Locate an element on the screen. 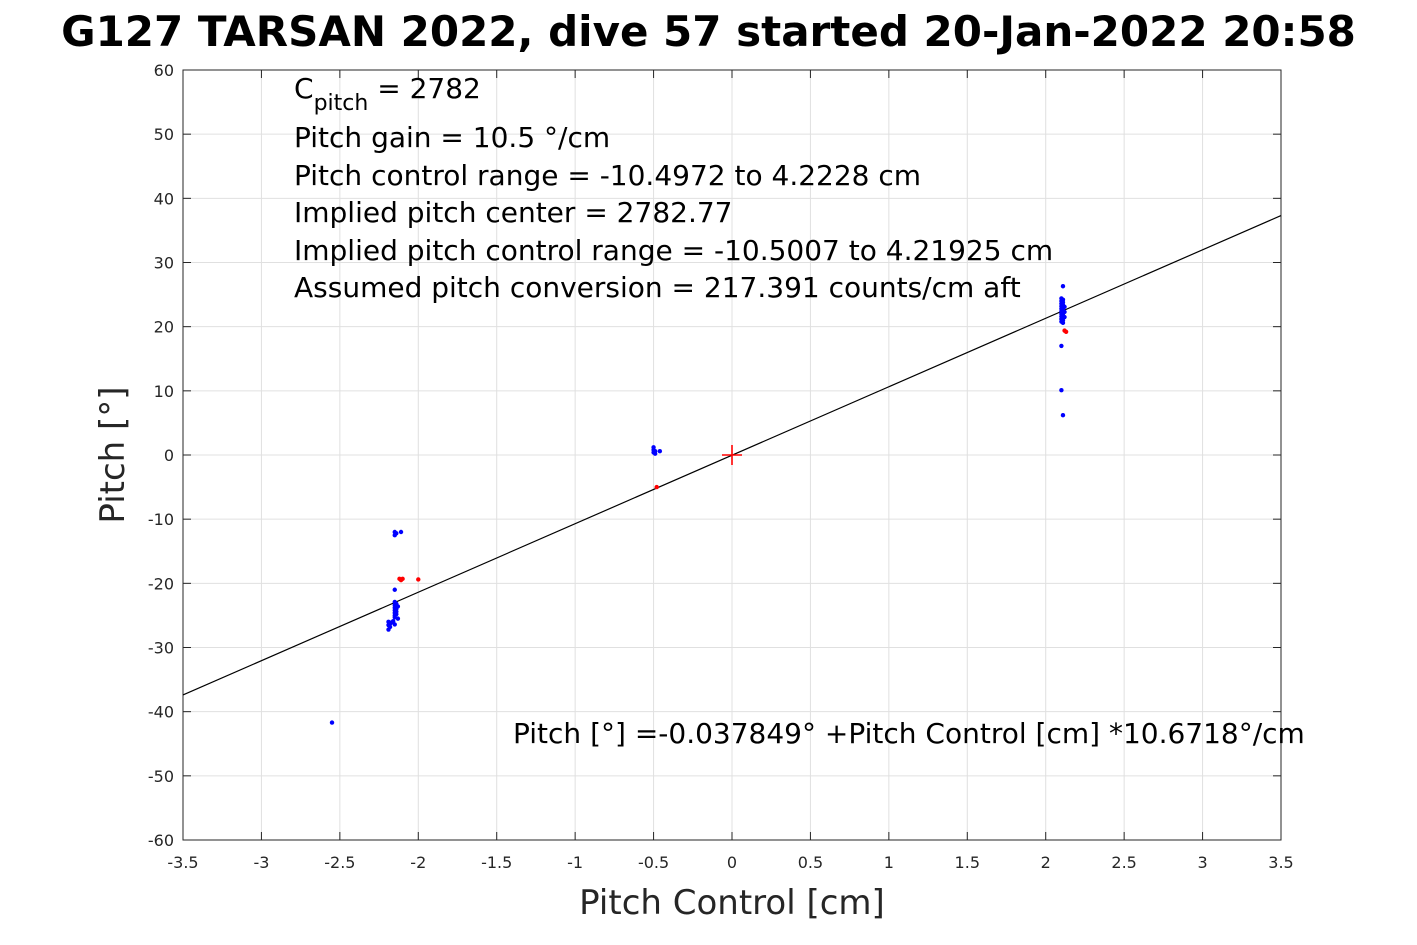  x-tick-label: -0.5 is located at coordinates (653, 862).